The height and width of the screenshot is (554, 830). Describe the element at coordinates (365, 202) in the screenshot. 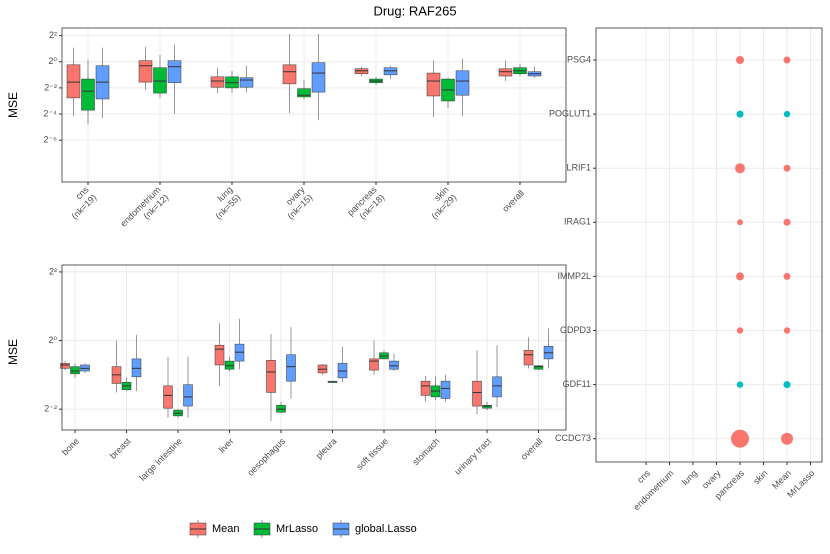

I see `x-tick-label-group: pancreas(nk=18)` at that location.